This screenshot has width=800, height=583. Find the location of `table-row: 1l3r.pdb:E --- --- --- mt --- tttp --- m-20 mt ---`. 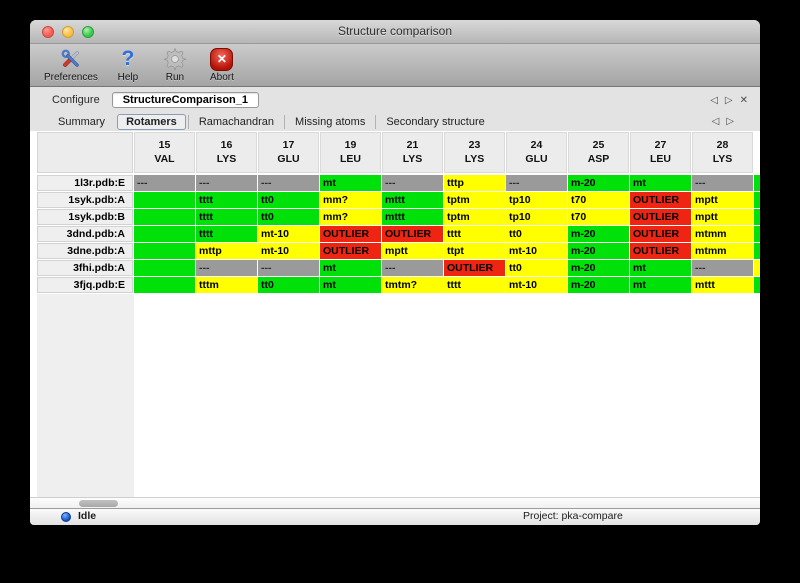

table-row: 1l3r.pdb:E --- --- --- mt --- tttp --- m-20 mt --- is located at coordinates (398, 183).